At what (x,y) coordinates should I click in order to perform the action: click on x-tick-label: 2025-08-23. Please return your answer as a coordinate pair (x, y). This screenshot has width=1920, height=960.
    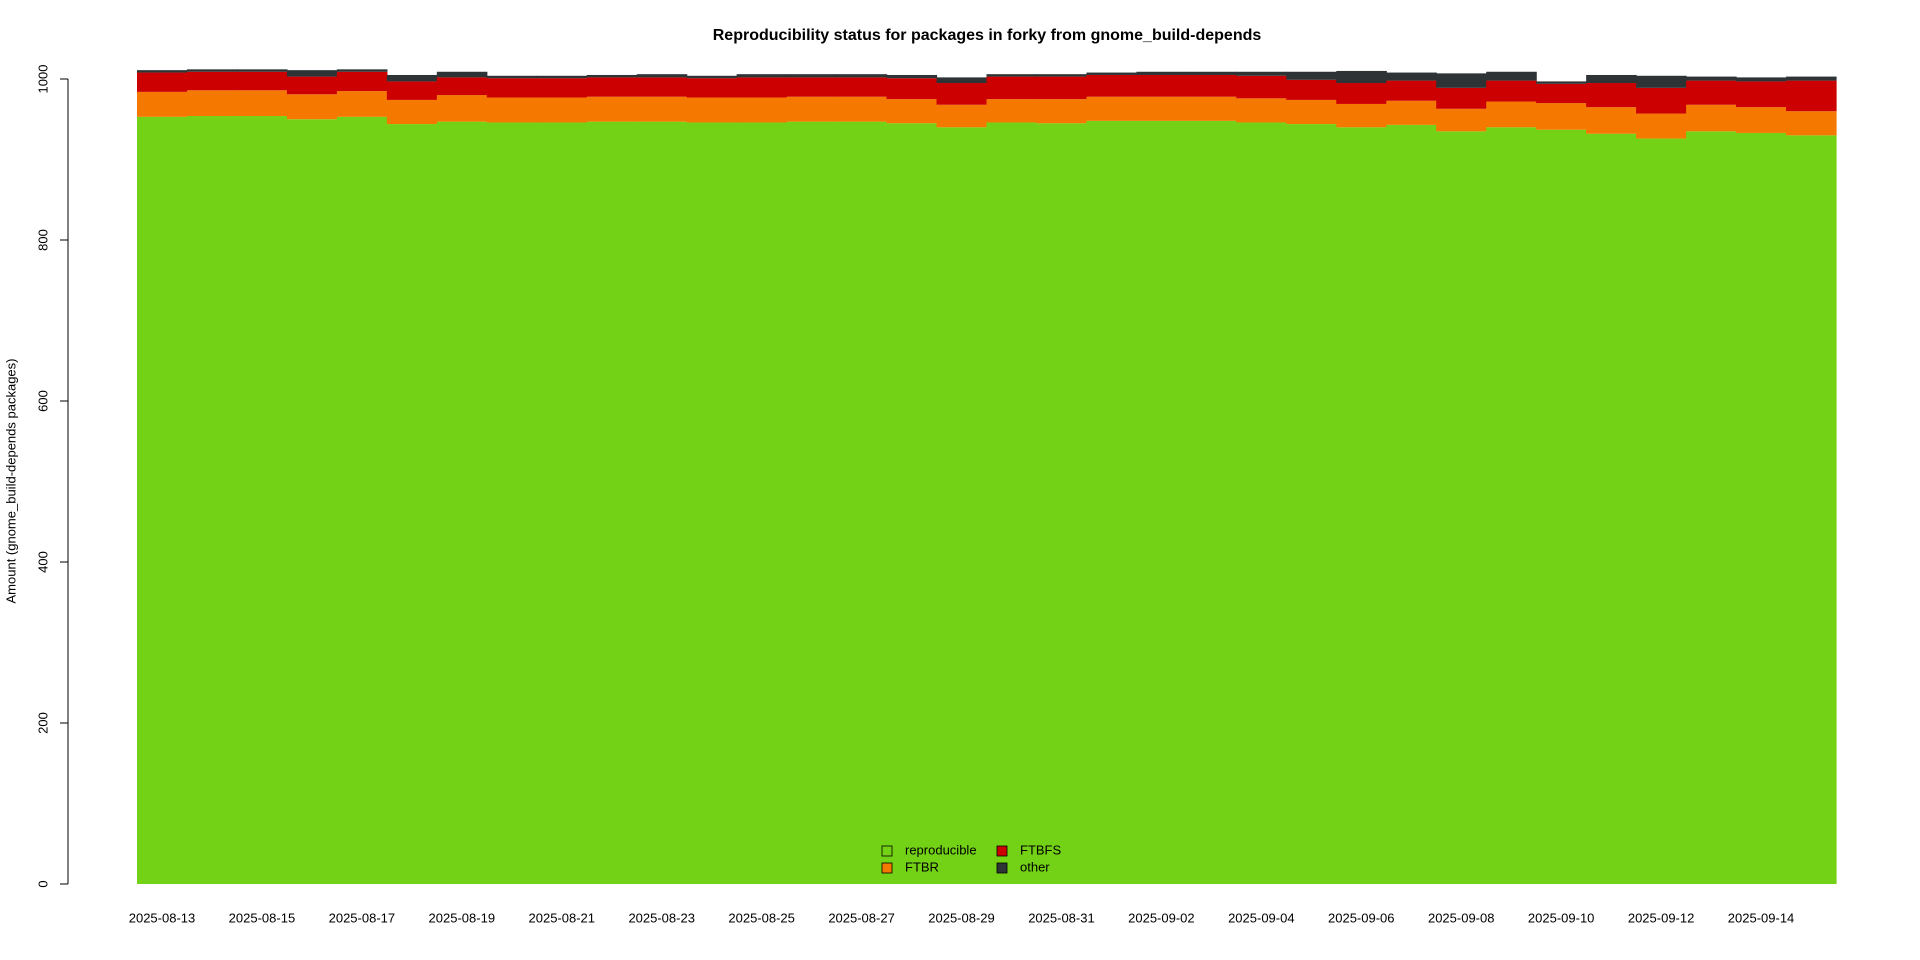
    Looking at the image, I should click on (661, 917).